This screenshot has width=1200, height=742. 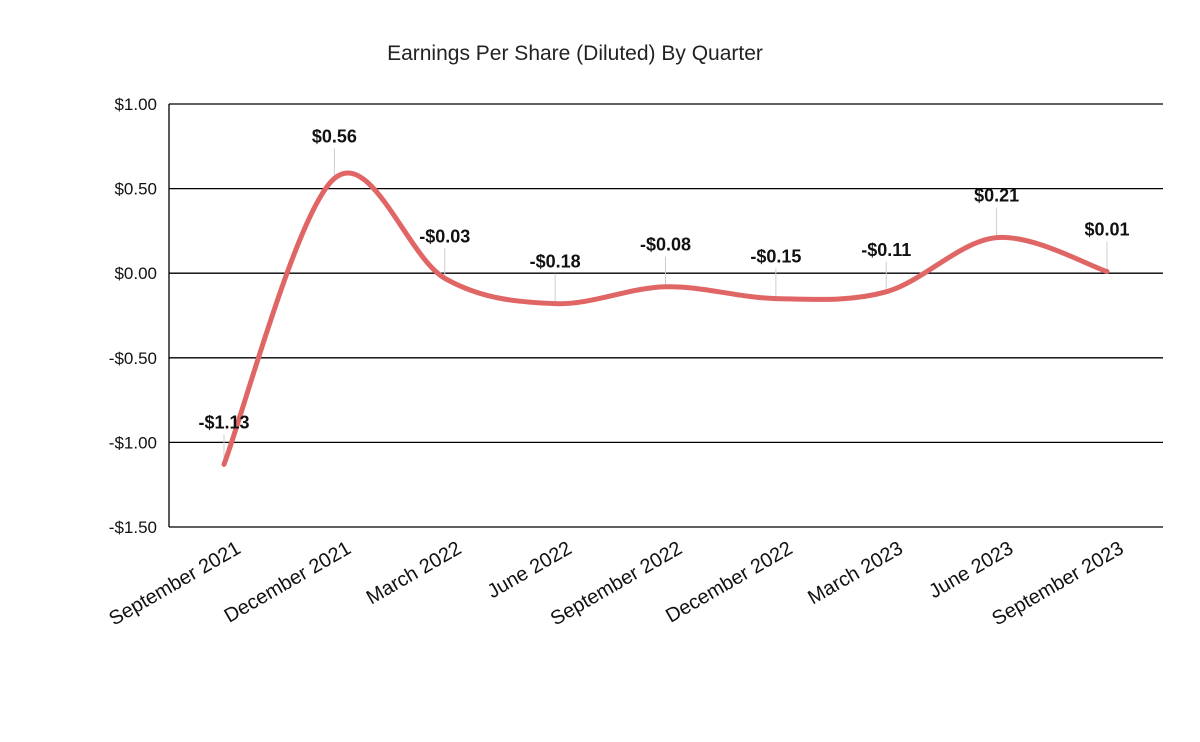 What do you see at coordinates (135, 189) in the screenshot?
I see `y-tick-label: $0.50` at bounding box center [135, 189].